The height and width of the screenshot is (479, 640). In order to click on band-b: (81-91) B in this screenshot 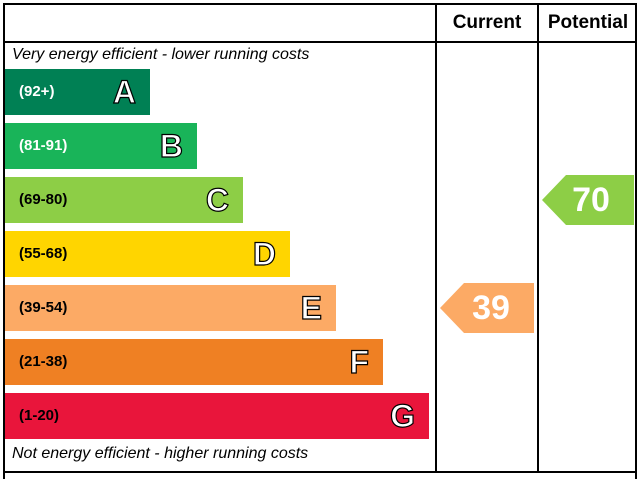, I will do `click(101, 146)`.